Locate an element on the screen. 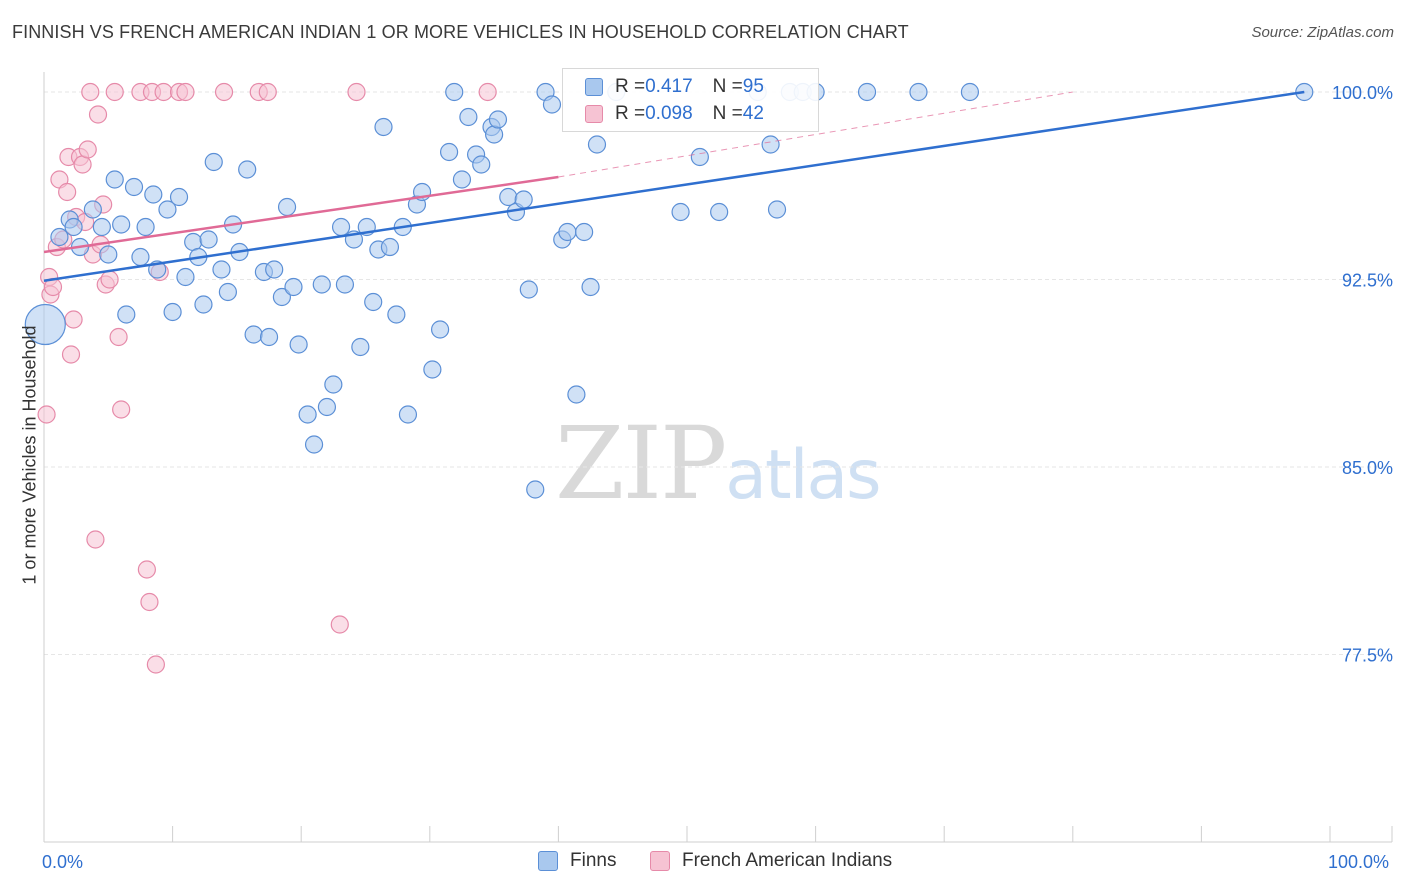 The image size is (1406, 892). legend-item-finns: Finns is located at coordinates (577, 861).